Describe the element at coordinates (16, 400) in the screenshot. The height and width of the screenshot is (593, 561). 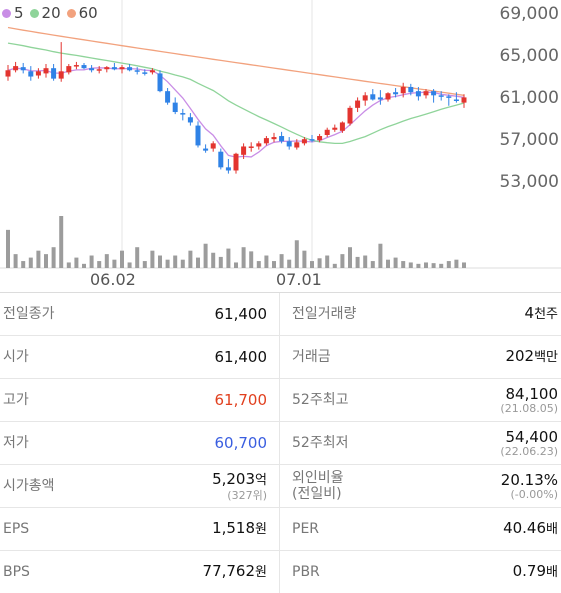
I see `stat-label: 고가` at that location.